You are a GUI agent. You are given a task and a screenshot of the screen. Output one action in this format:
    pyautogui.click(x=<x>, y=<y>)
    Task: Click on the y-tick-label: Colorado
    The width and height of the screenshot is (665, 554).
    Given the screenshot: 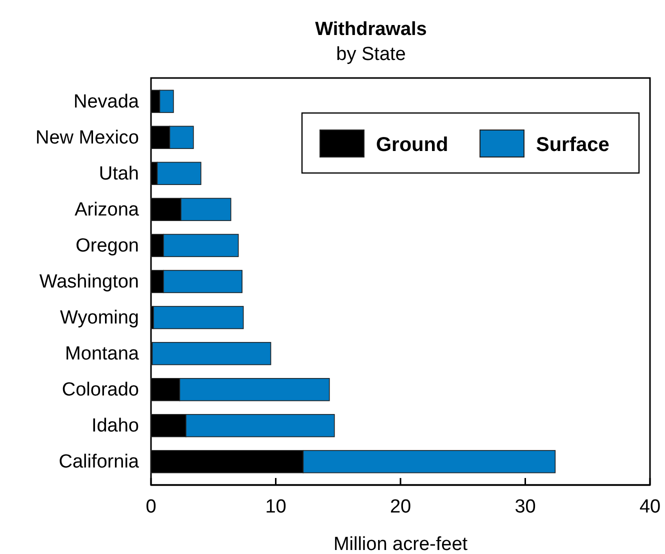 What is the action you would take?
    pyautogui.click(x=100, y=390)
    